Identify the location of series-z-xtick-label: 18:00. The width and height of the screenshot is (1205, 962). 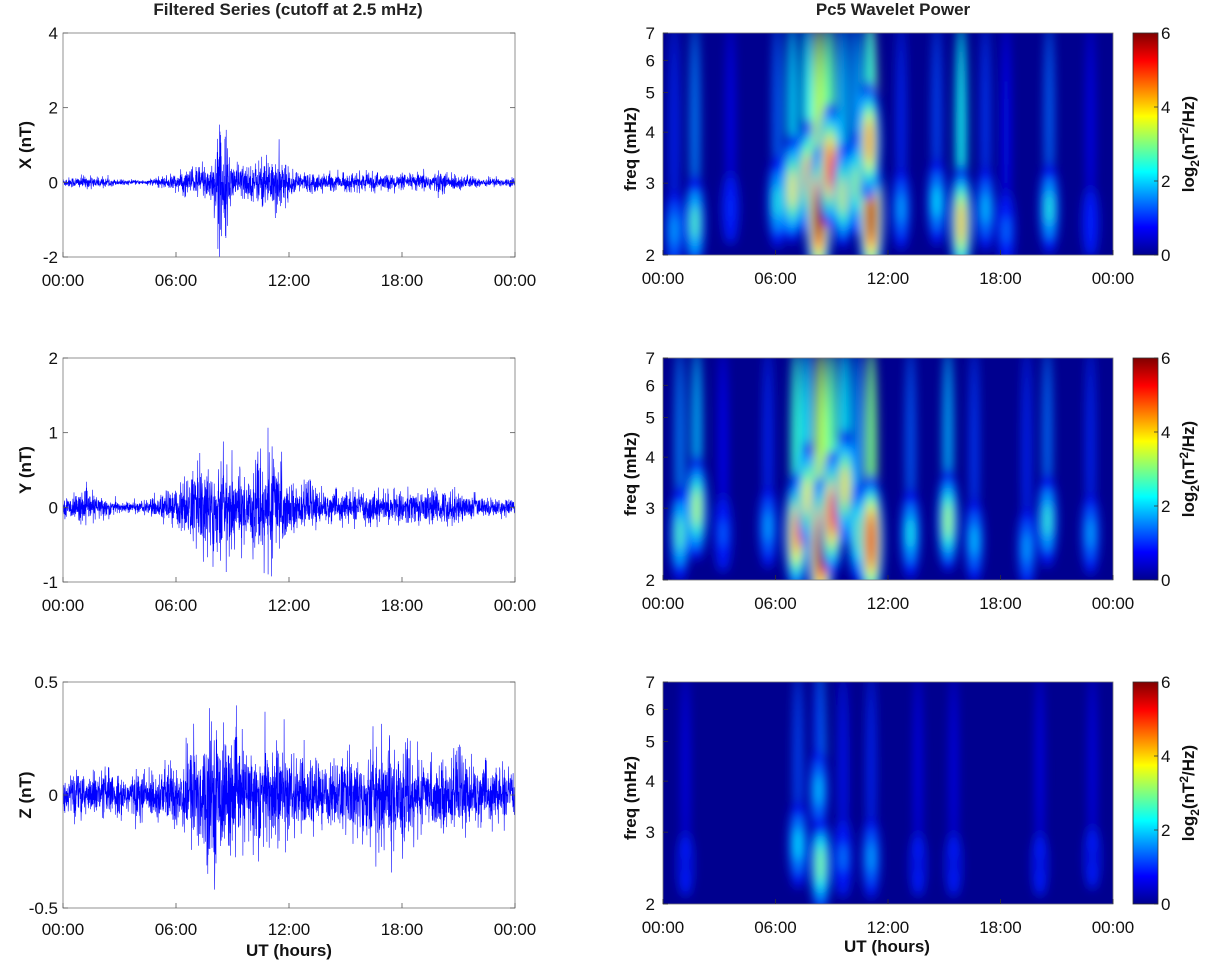
(402, 929).